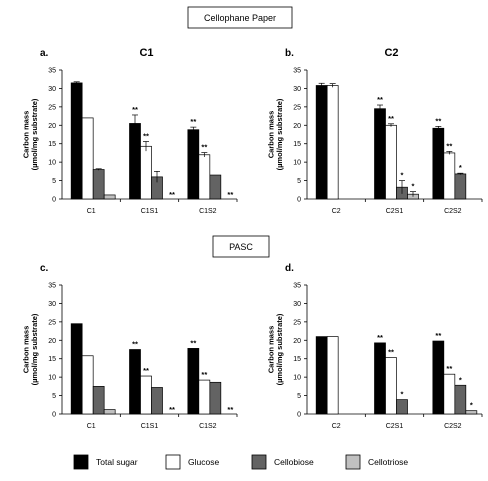  I want to click on panel-letter: b., so click(289, 53).